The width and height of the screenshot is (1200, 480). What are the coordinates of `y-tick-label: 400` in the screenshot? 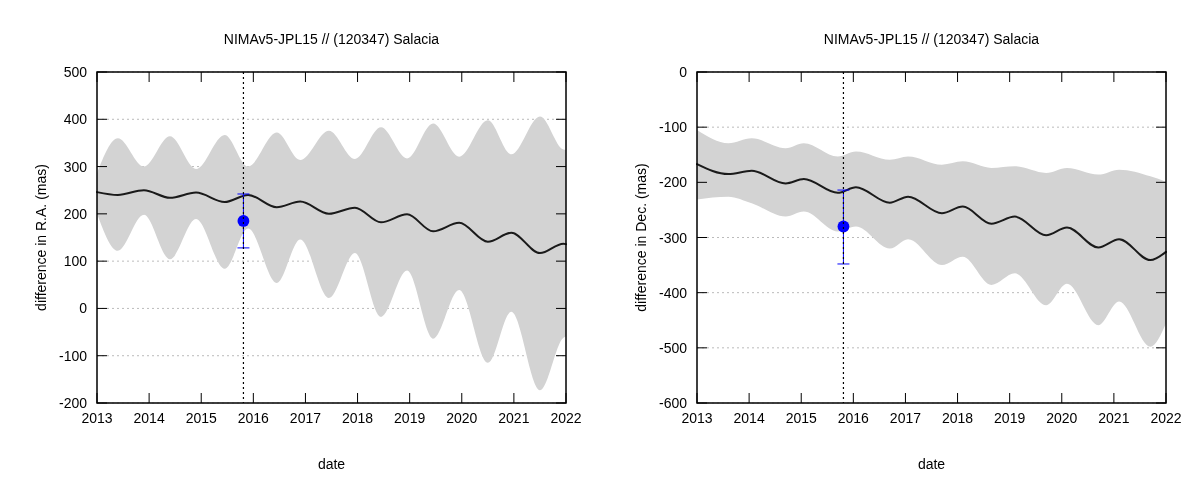 It's located at (75, 119).